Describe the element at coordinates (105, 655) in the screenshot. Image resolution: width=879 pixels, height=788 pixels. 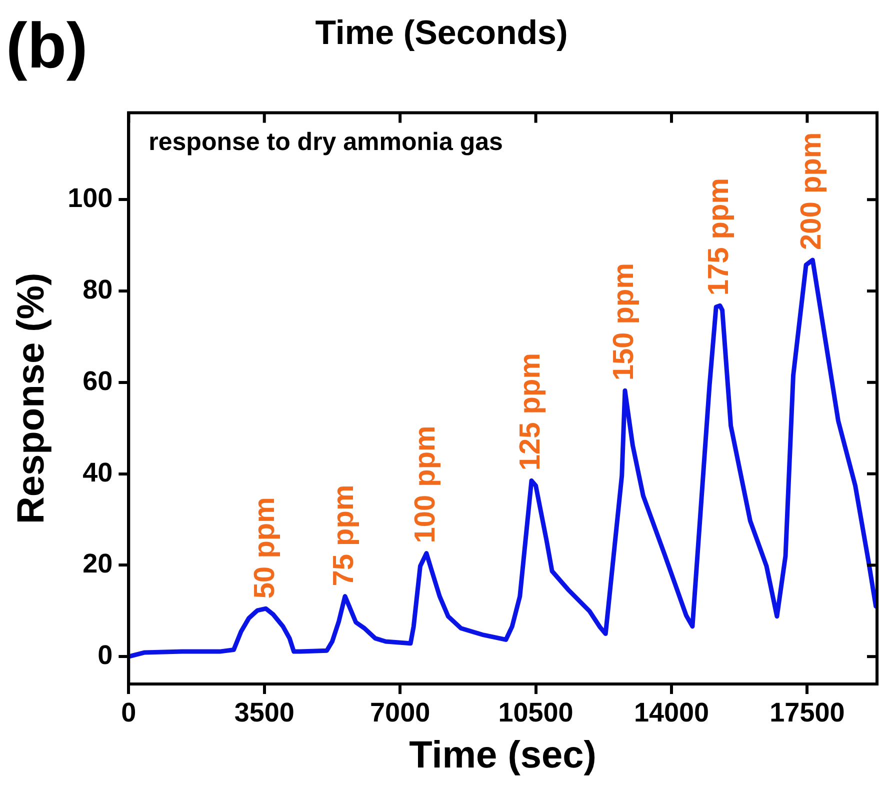
I see `y-tick-label: 0` at that location.